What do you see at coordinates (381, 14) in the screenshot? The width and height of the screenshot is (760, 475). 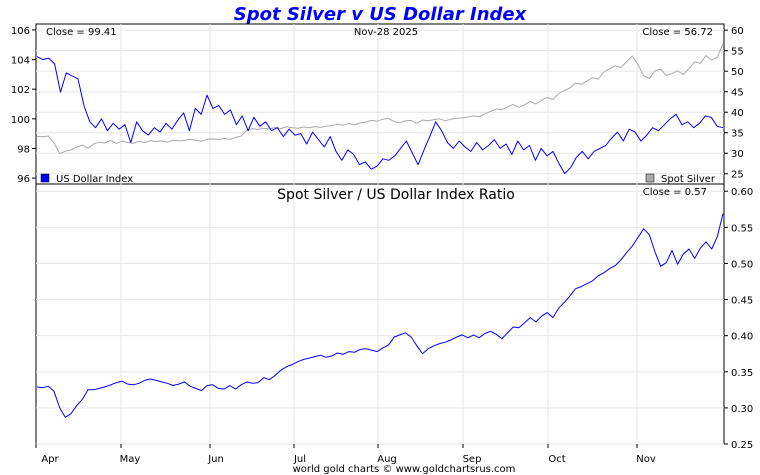 I see `chart-title: Spot Silver v US Dollar Index` at bounding box center [381, 14].